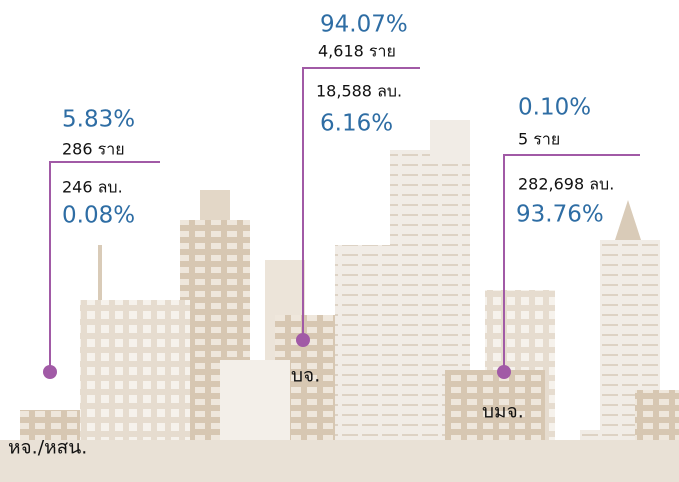 Image resolution: width=679 pixels, height=482 pixels. Describe the element at coordinates (503, 412) in the screenshot. I see `type-label: บมจ.` at that location.